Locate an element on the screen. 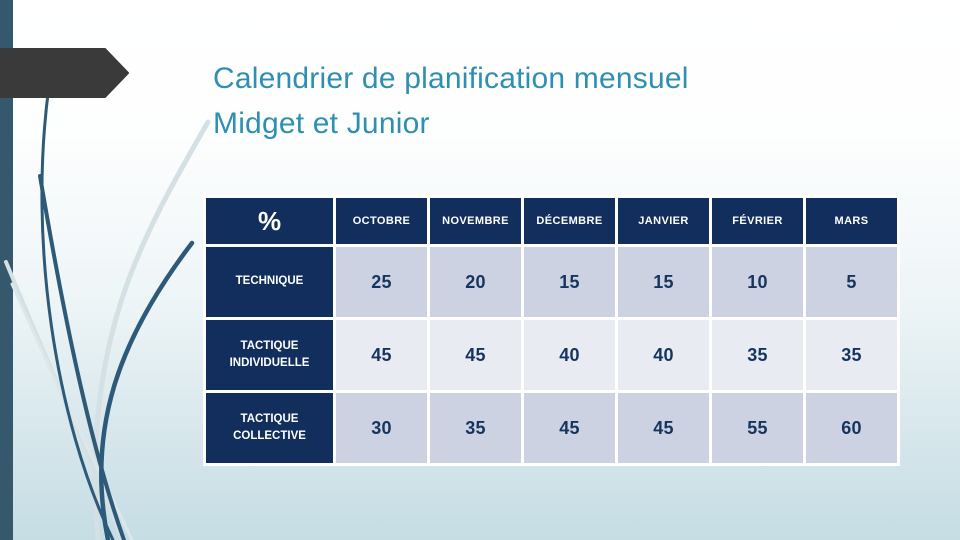 This screenshot has width=960, height=540. data-cell: 20 is located at coordinates (475, 282).